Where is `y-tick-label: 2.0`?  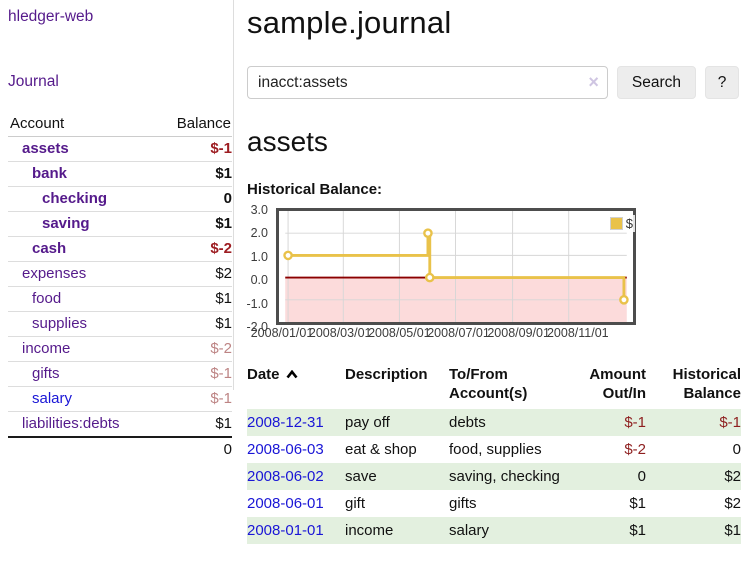
y-tick-label: 2.0 is located at coordinates (259, 233).